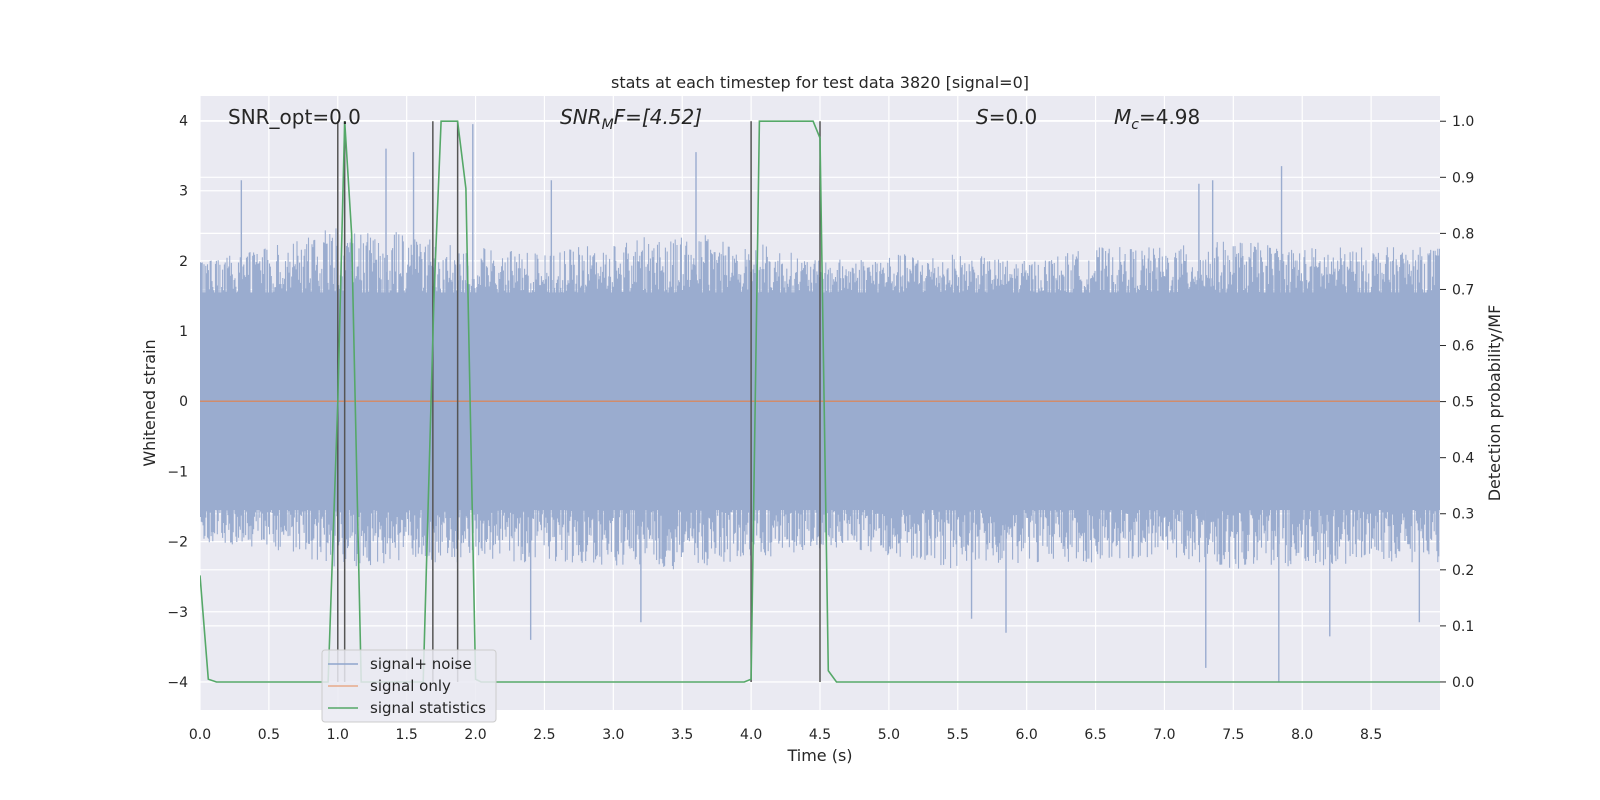 The width and height of the screenshot is (1600, 800). Describe the element at coordinates (1013, 117) in the screenshot. I see `annotation-s-rest: =0.0` at that location.